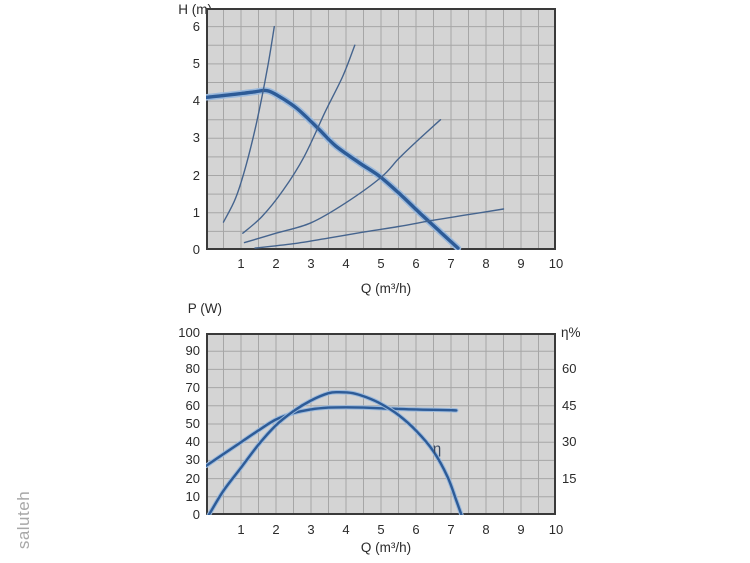  What do you see at coordinates (195, 9) in the screenshot?
I see `head-axis-label: H (m)` at bounding box center [195, 9].